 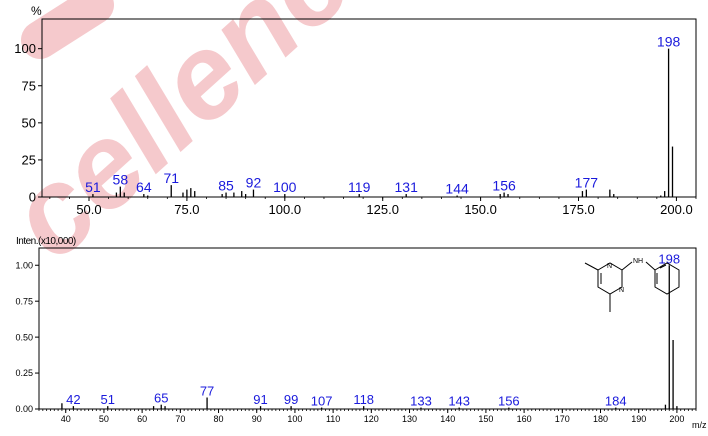 What do you see at coordinates (359, 187) in the screenshot?
I see `peak-label: 119` at bounding box center [359, 187].